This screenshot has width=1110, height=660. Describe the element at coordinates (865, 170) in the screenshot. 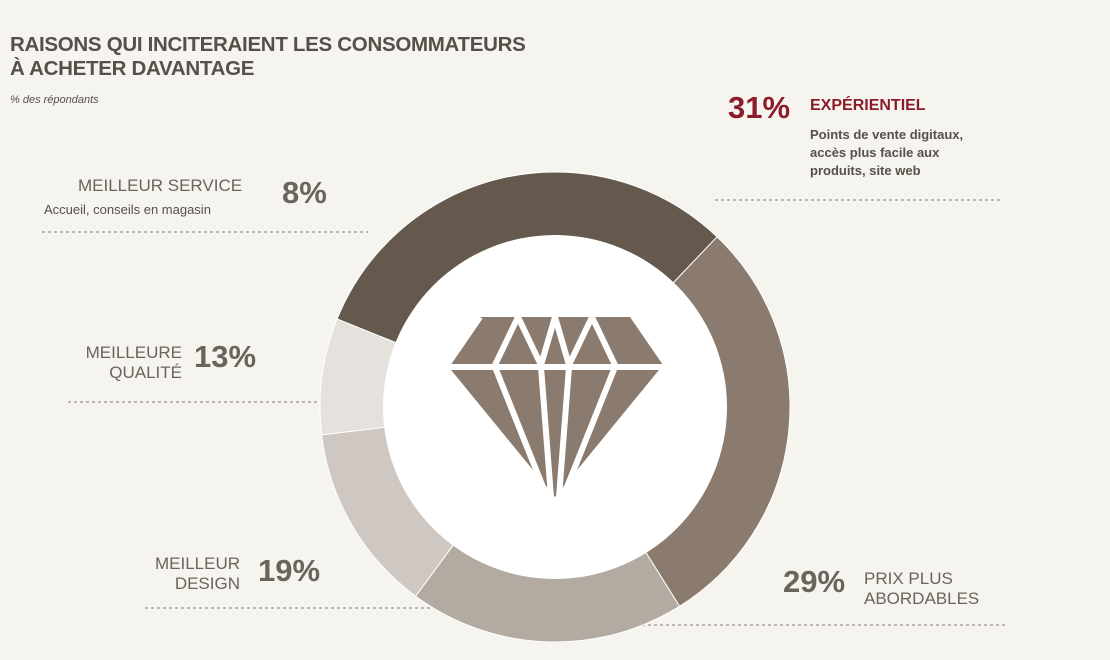

I see `description-line: produits, site web` at that location.